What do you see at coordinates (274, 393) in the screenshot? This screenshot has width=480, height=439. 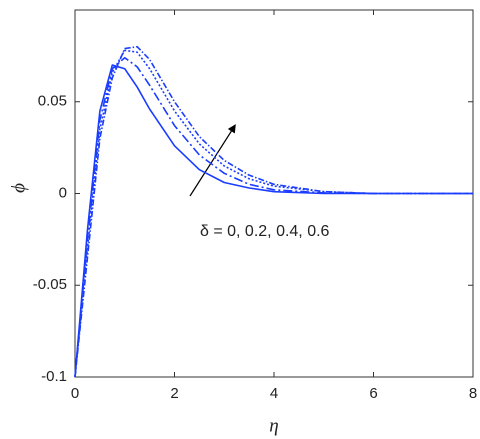 I see `x-tick-label: 4` at bounding box center [274, 393].